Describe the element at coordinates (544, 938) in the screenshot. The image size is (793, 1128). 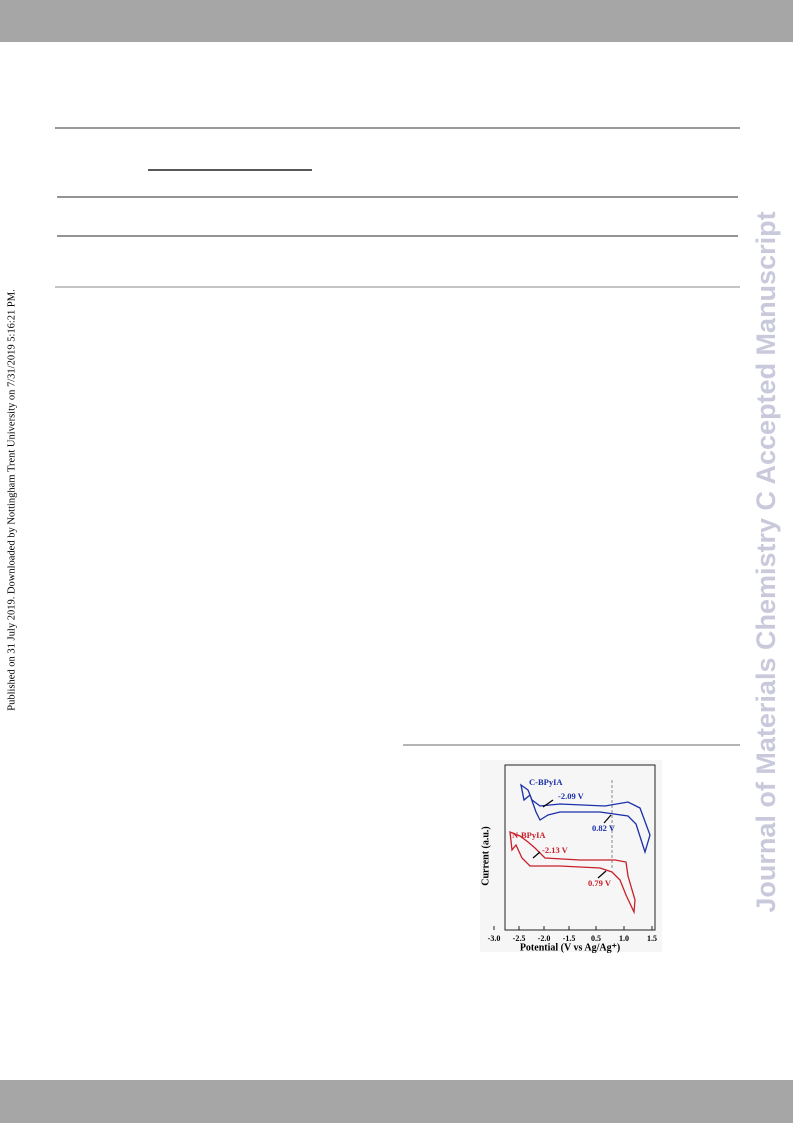
I see `x-tick-label: -2.0` at that location.